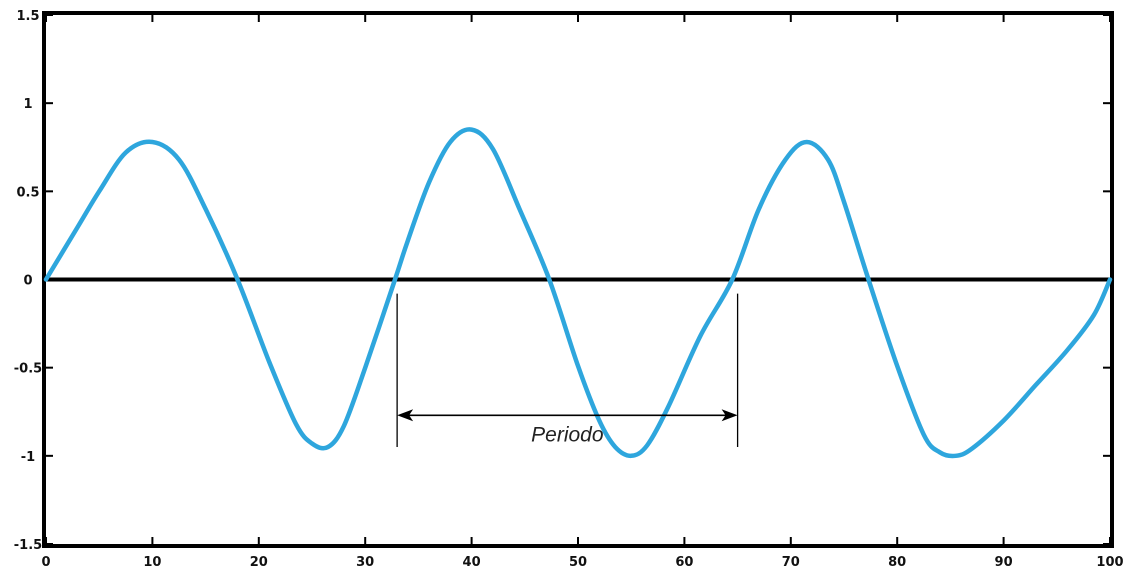 This screenshot has height=577, width=1134. I want to click on y-tick-labels: 1.5 1 0.5 0 -0.5 -1 -1.5, so click(28, 281).